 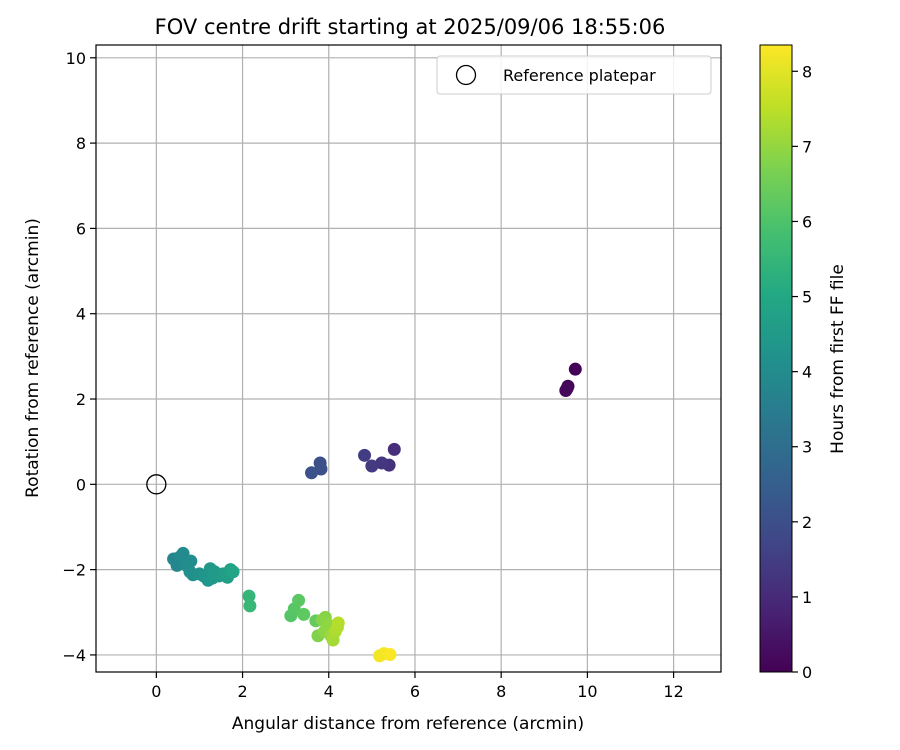 What do you see at coordinates (74, 570) in the screenshot?
I see `y-tick-label: −2` at bounding box center [74, 570].